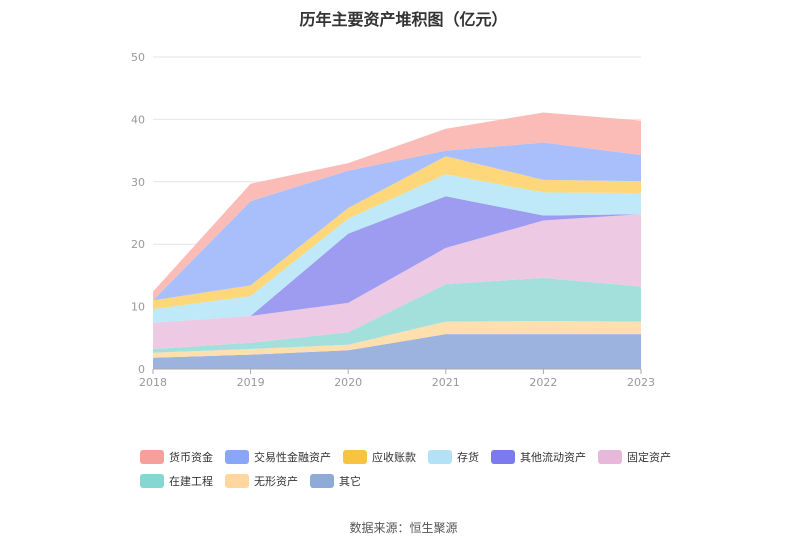  I want to click on legend-label: 在建工程, so click(191, 481).